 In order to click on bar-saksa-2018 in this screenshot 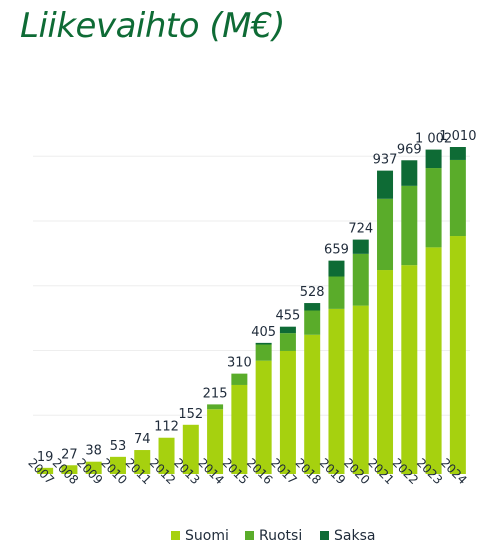, I will do `click(312, 306)`.